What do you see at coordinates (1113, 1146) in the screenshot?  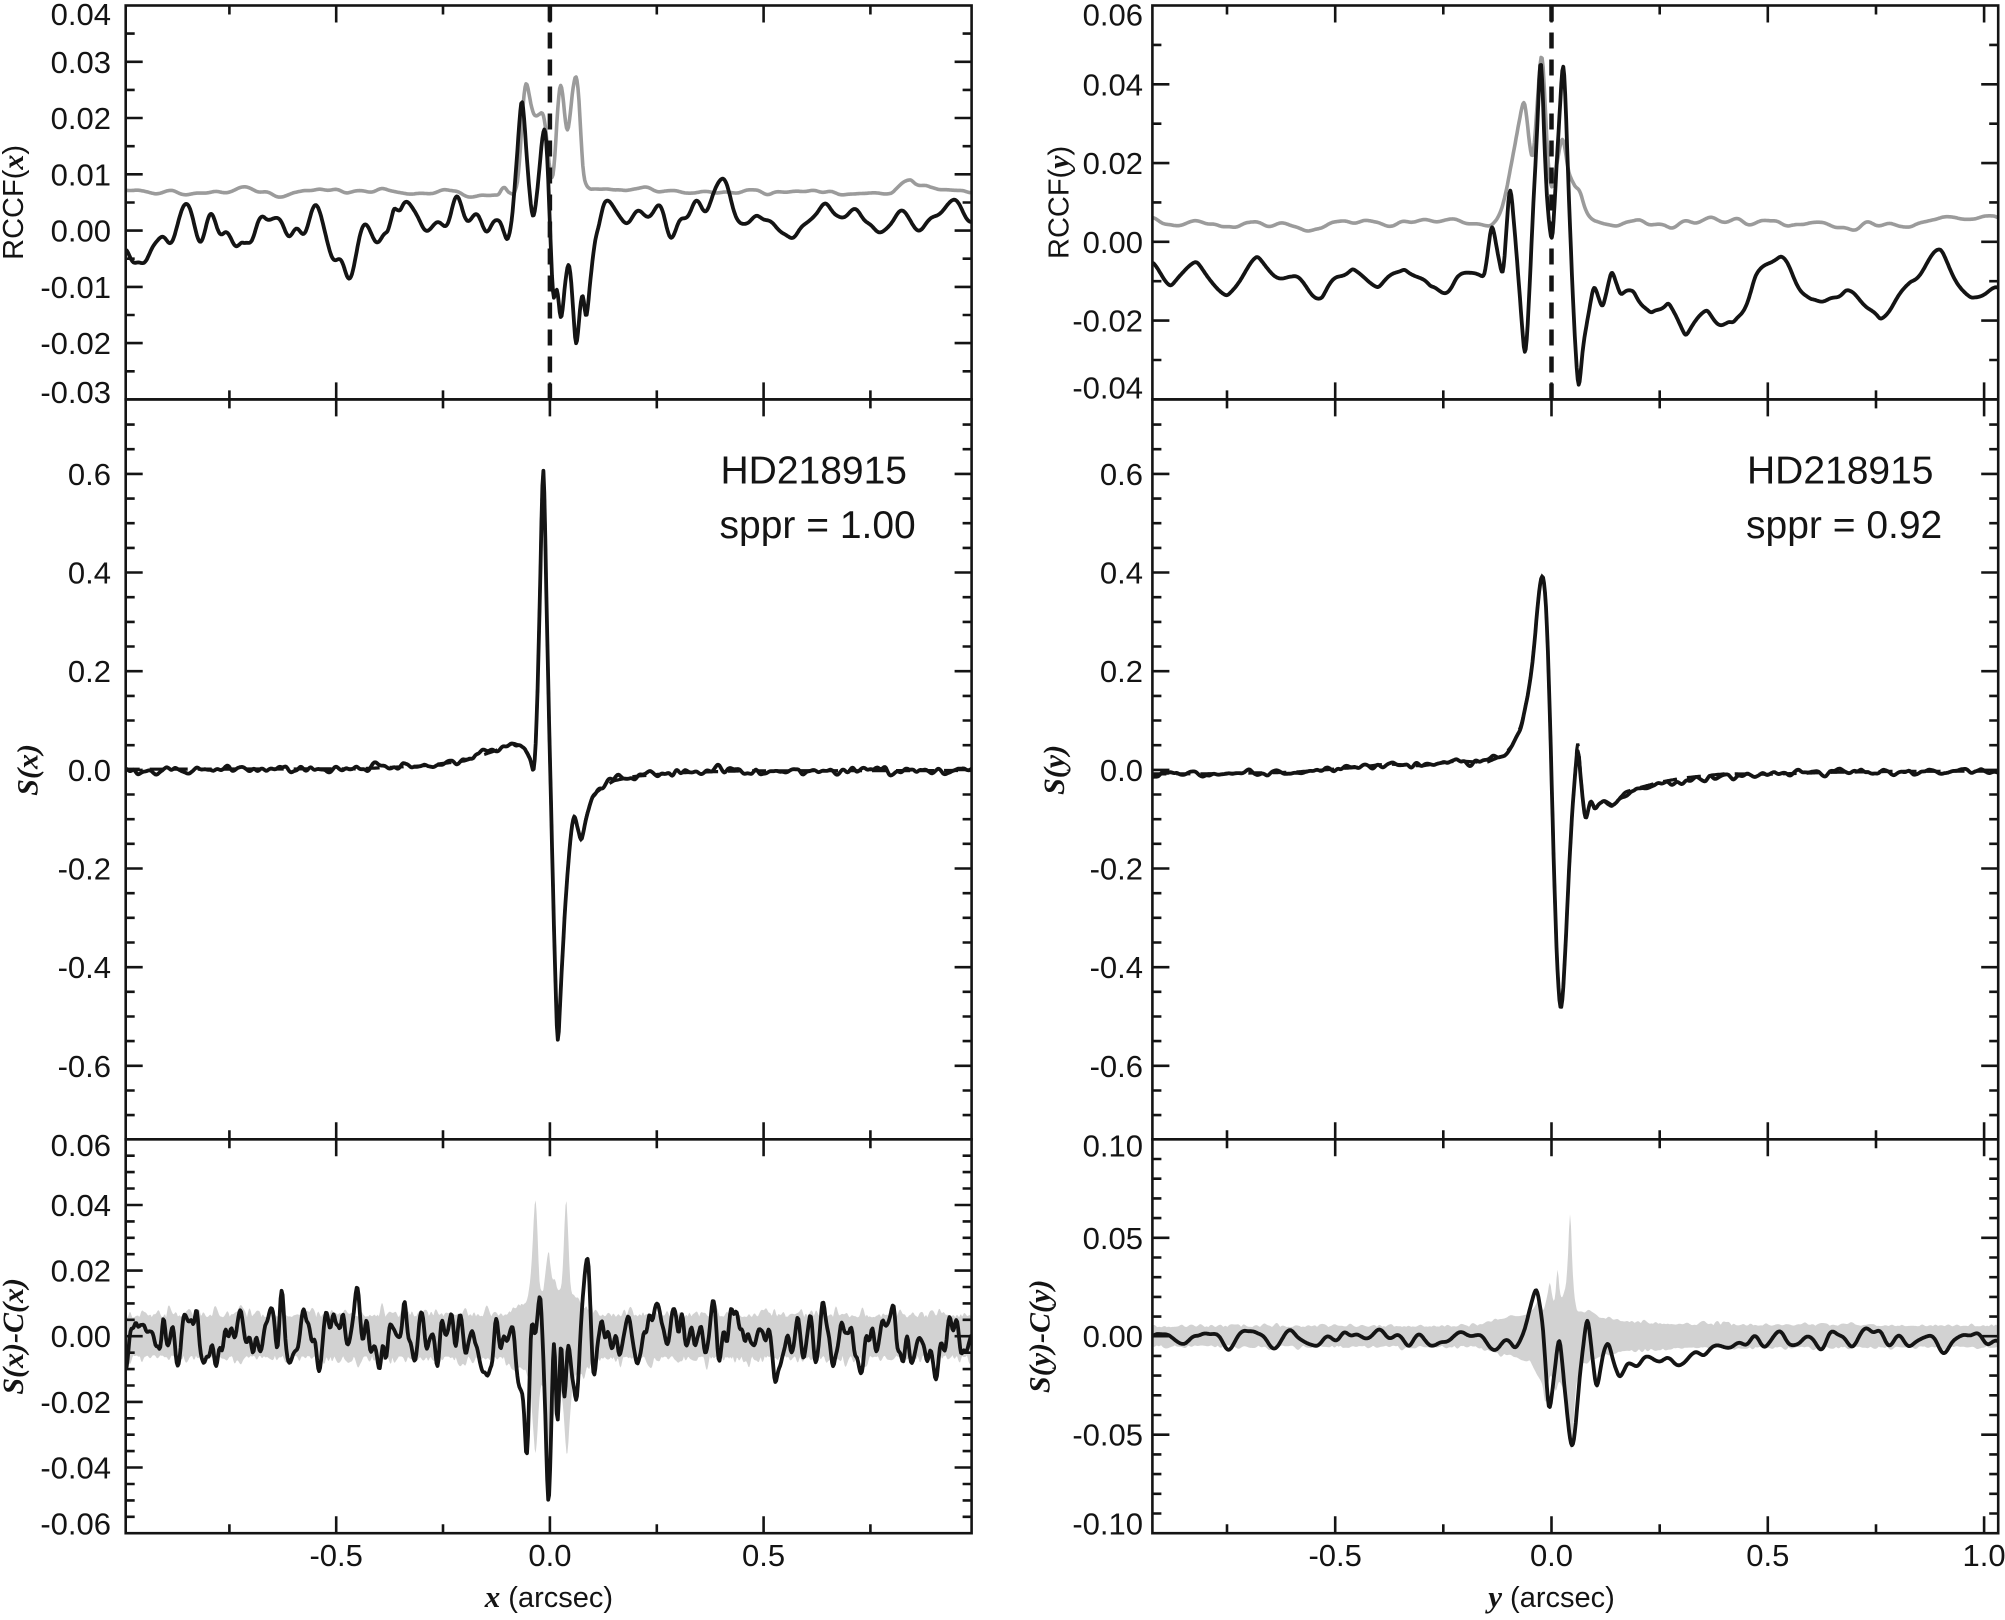 I see `svg-text: 0.10` at bounding box center [1113, 1146].